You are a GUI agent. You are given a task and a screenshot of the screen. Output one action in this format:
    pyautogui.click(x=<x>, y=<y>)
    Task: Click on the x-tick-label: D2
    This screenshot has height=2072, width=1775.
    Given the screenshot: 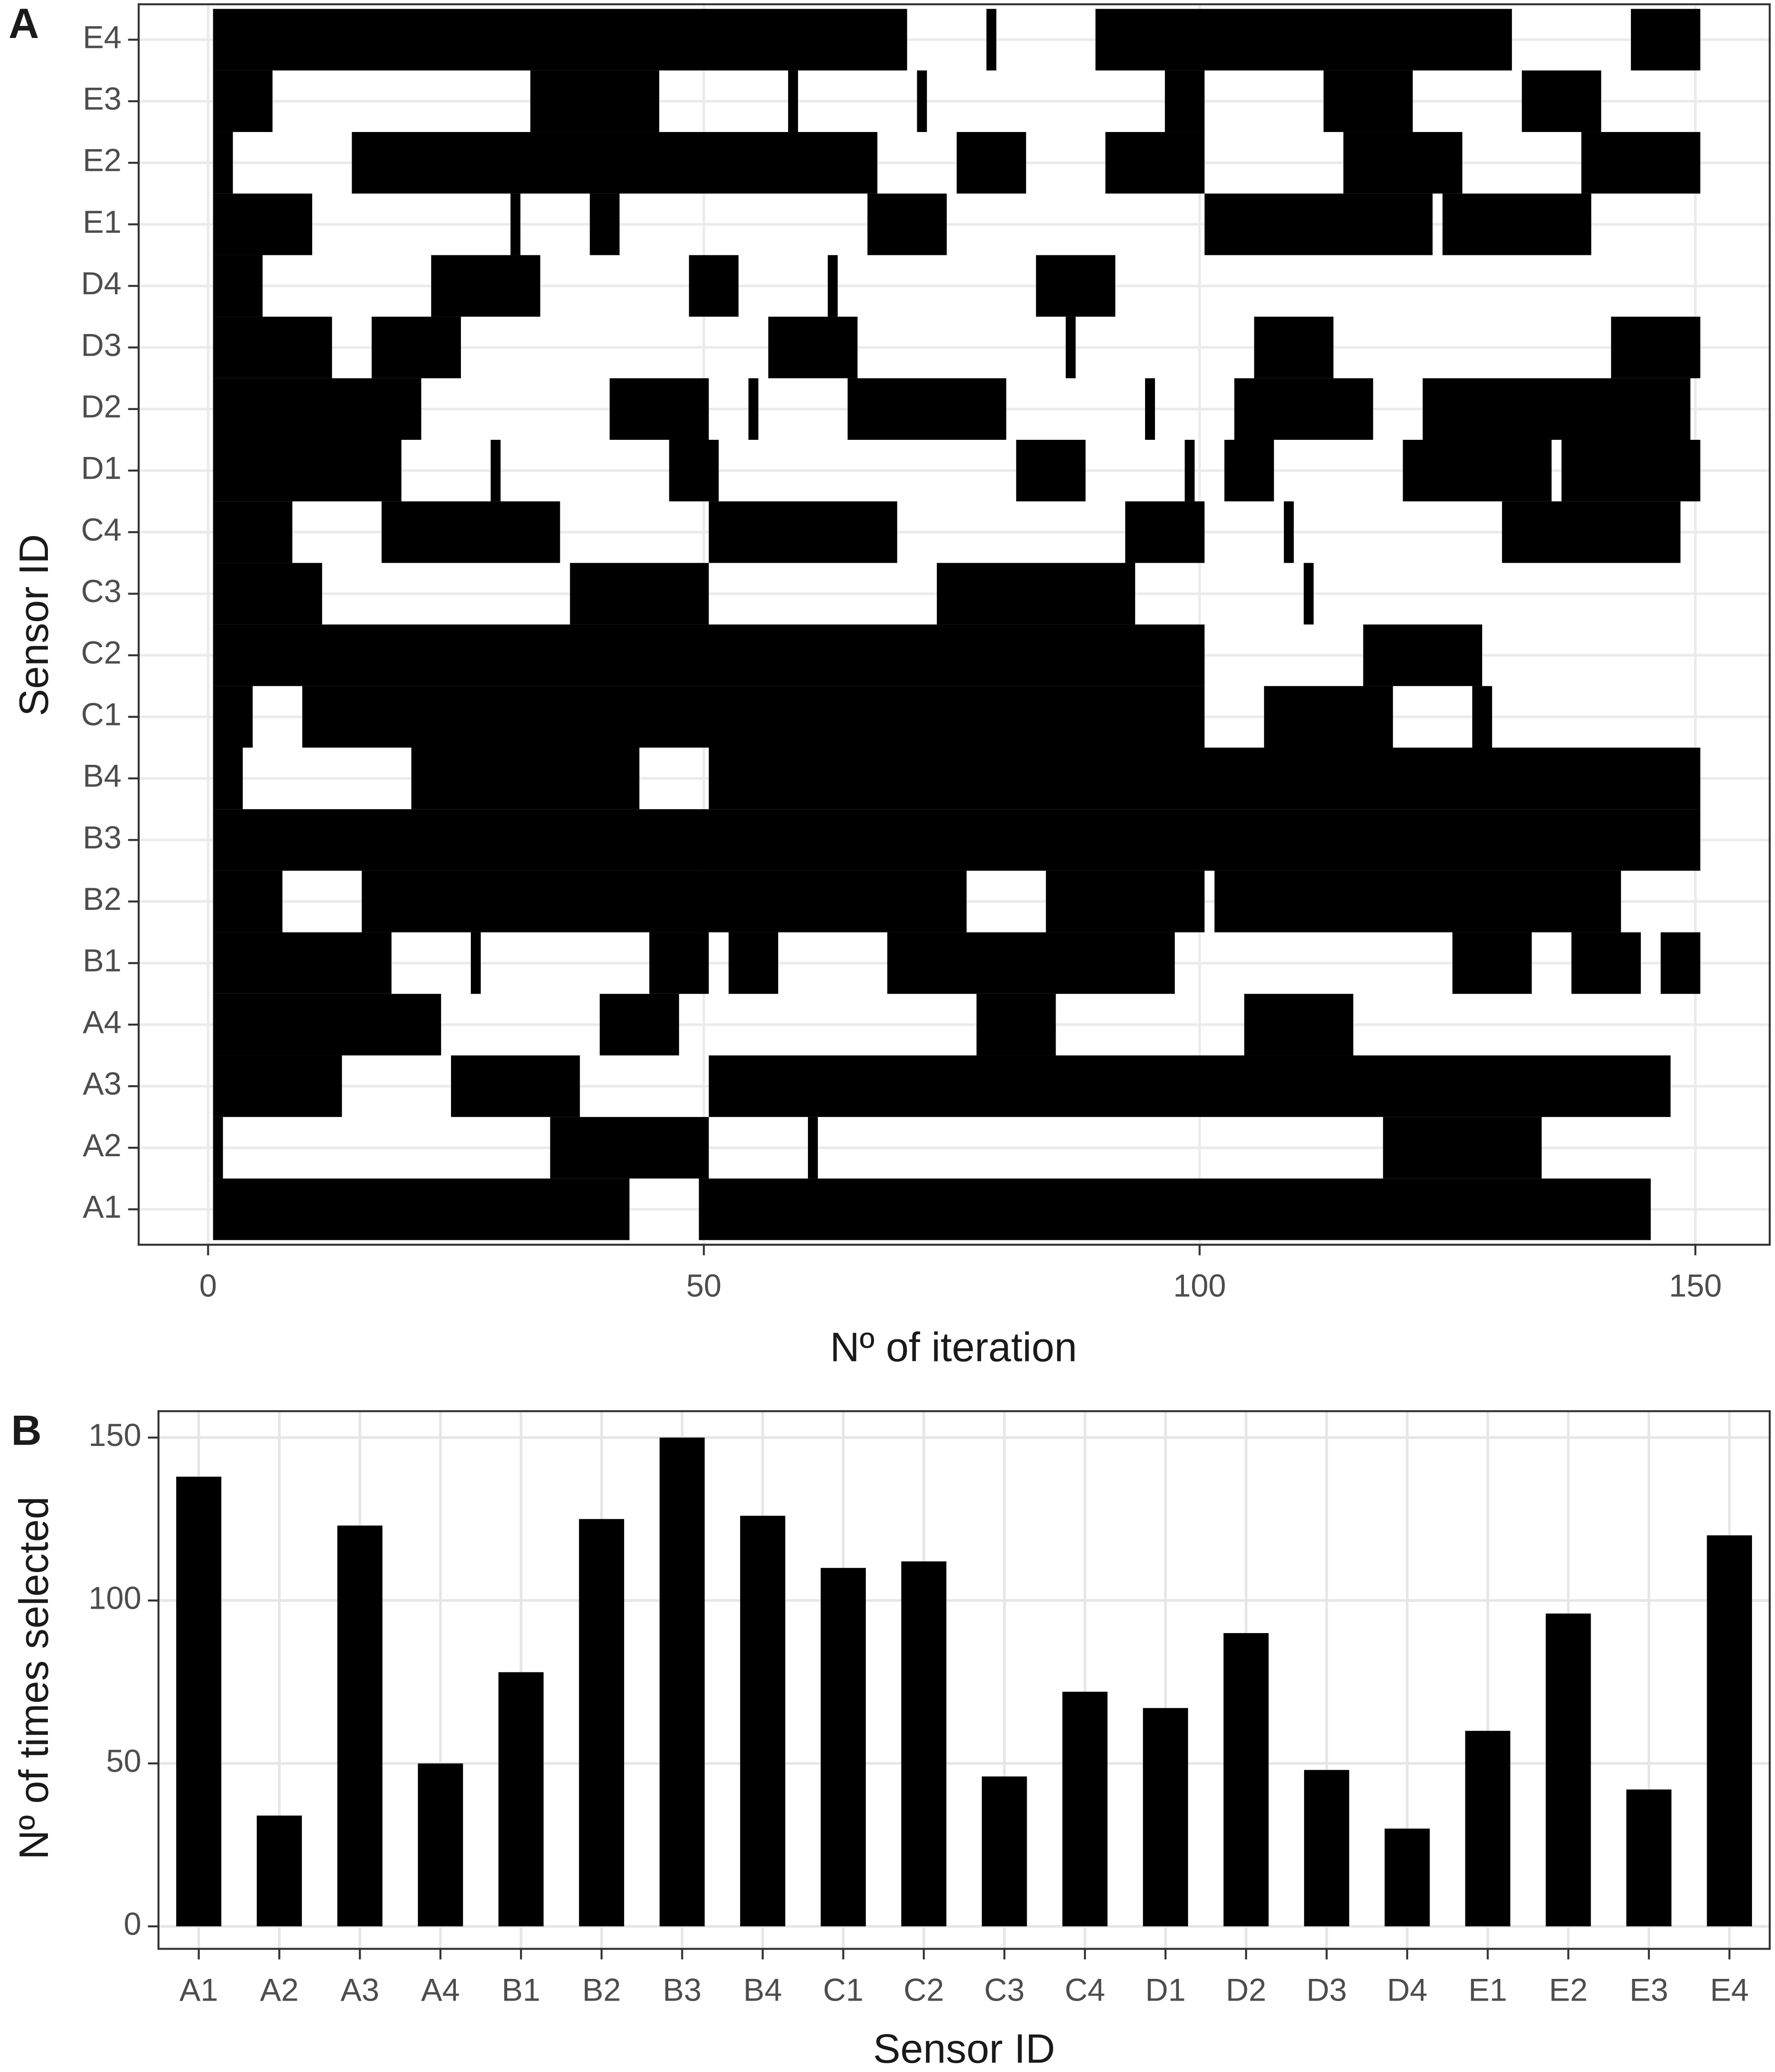 What is the action you would take?
    pyautogui.click(x=1246, y=1990)
    